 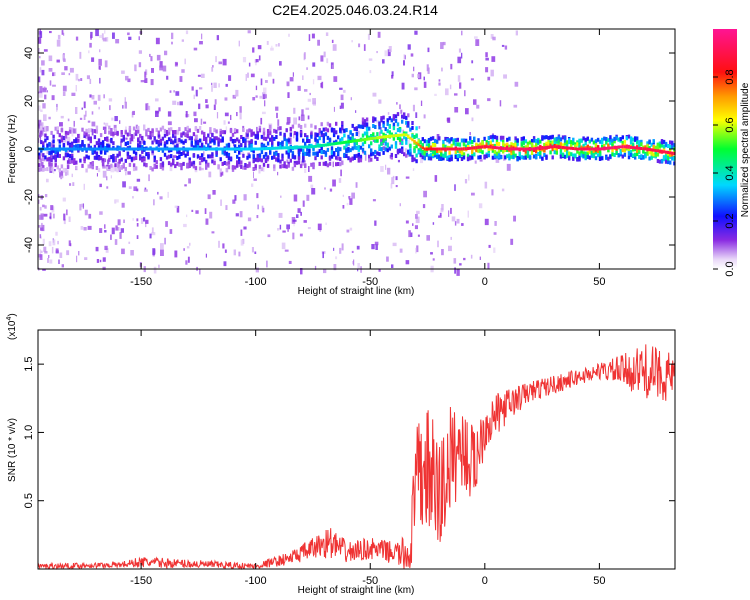 I want to click on spectrogram-y-axis-label: Frequency (Hz), so click(x=12, y=149).